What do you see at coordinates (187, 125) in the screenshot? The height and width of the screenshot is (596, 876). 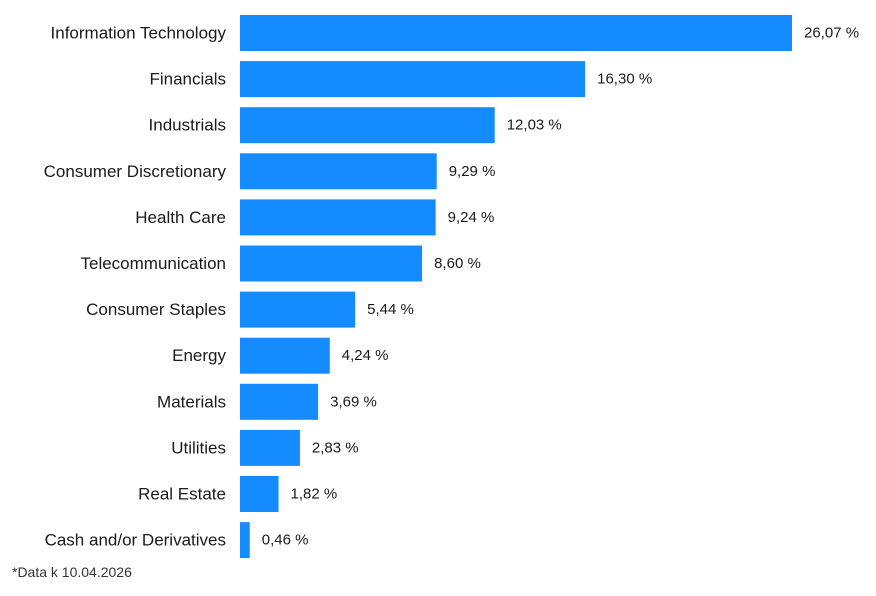 I see `category-label-row-3: Industrials` at bounding box center [187, 125].